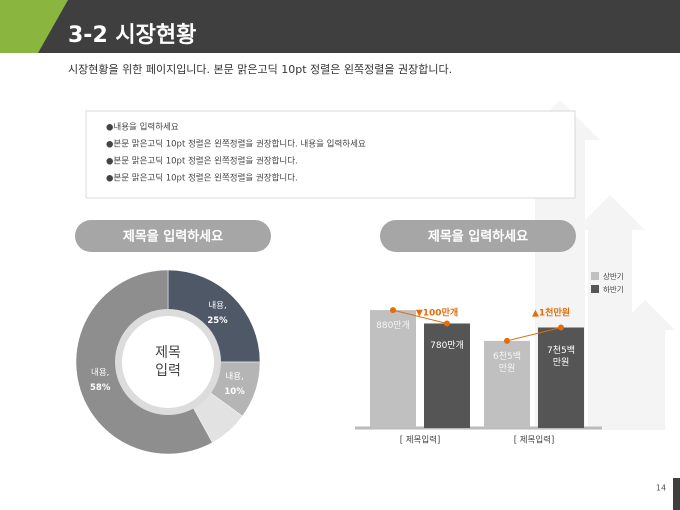  Describe the element at coordinates (613, 276) in the screenshot. I see `legend-label: 상반기` at that location.